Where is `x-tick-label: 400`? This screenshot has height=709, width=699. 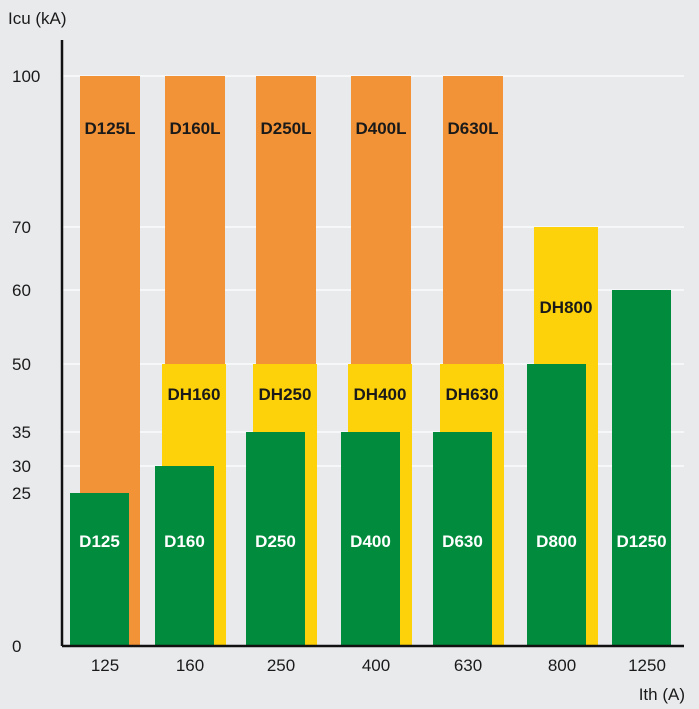
x-tick-label: 400 is located at coordinates (376, 665).